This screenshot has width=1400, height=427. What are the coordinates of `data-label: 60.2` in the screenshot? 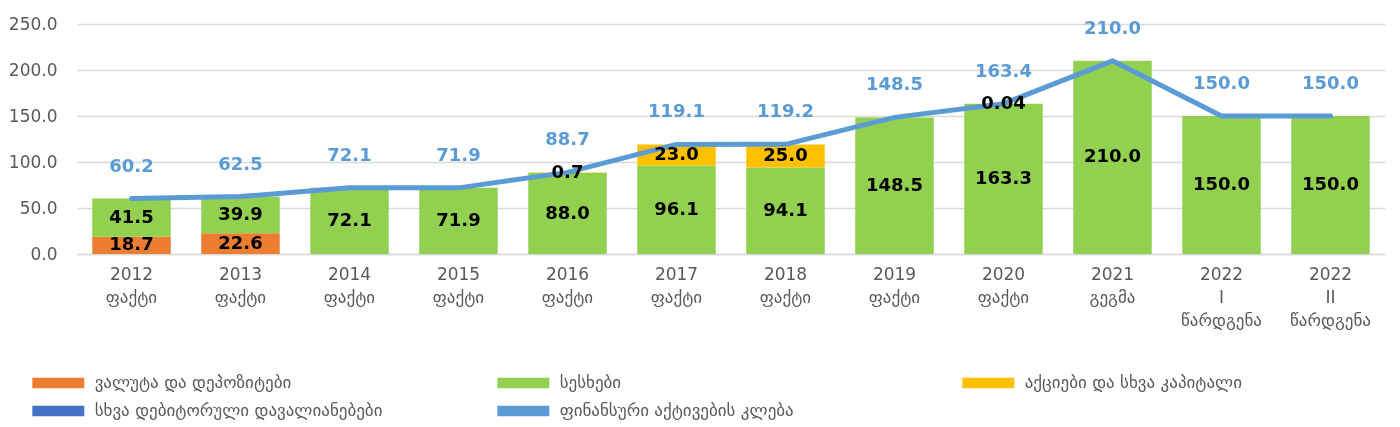 It's located at (131, 165).